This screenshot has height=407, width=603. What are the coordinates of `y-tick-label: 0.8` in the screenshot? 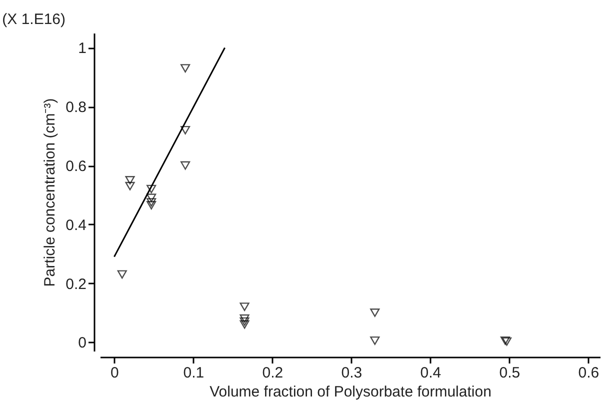 It's located at (76, 107).